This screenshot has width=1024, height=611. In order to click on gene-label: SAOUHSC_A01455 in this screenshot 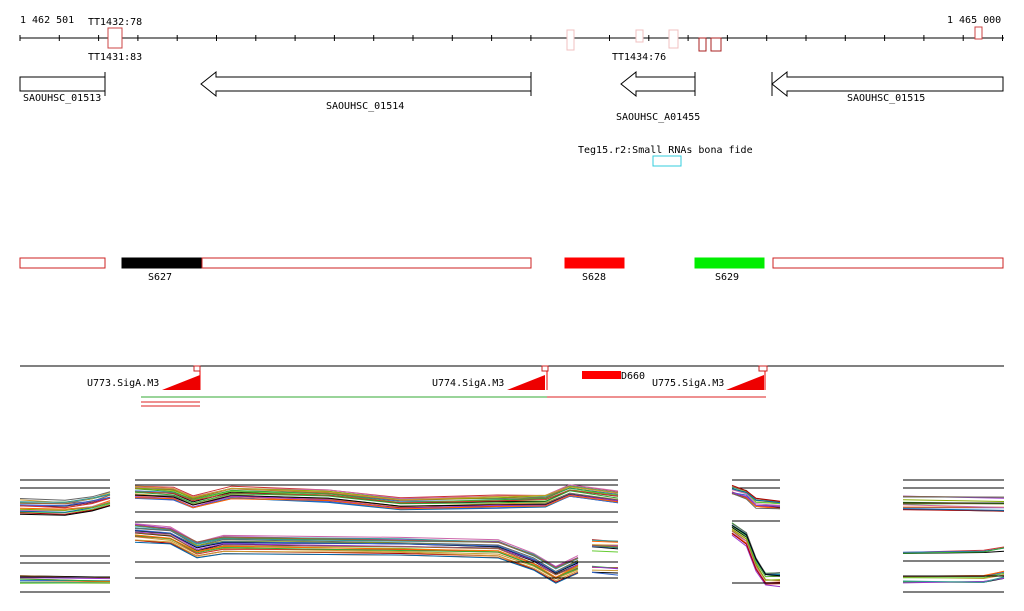, I will do `click(658, 117)`.